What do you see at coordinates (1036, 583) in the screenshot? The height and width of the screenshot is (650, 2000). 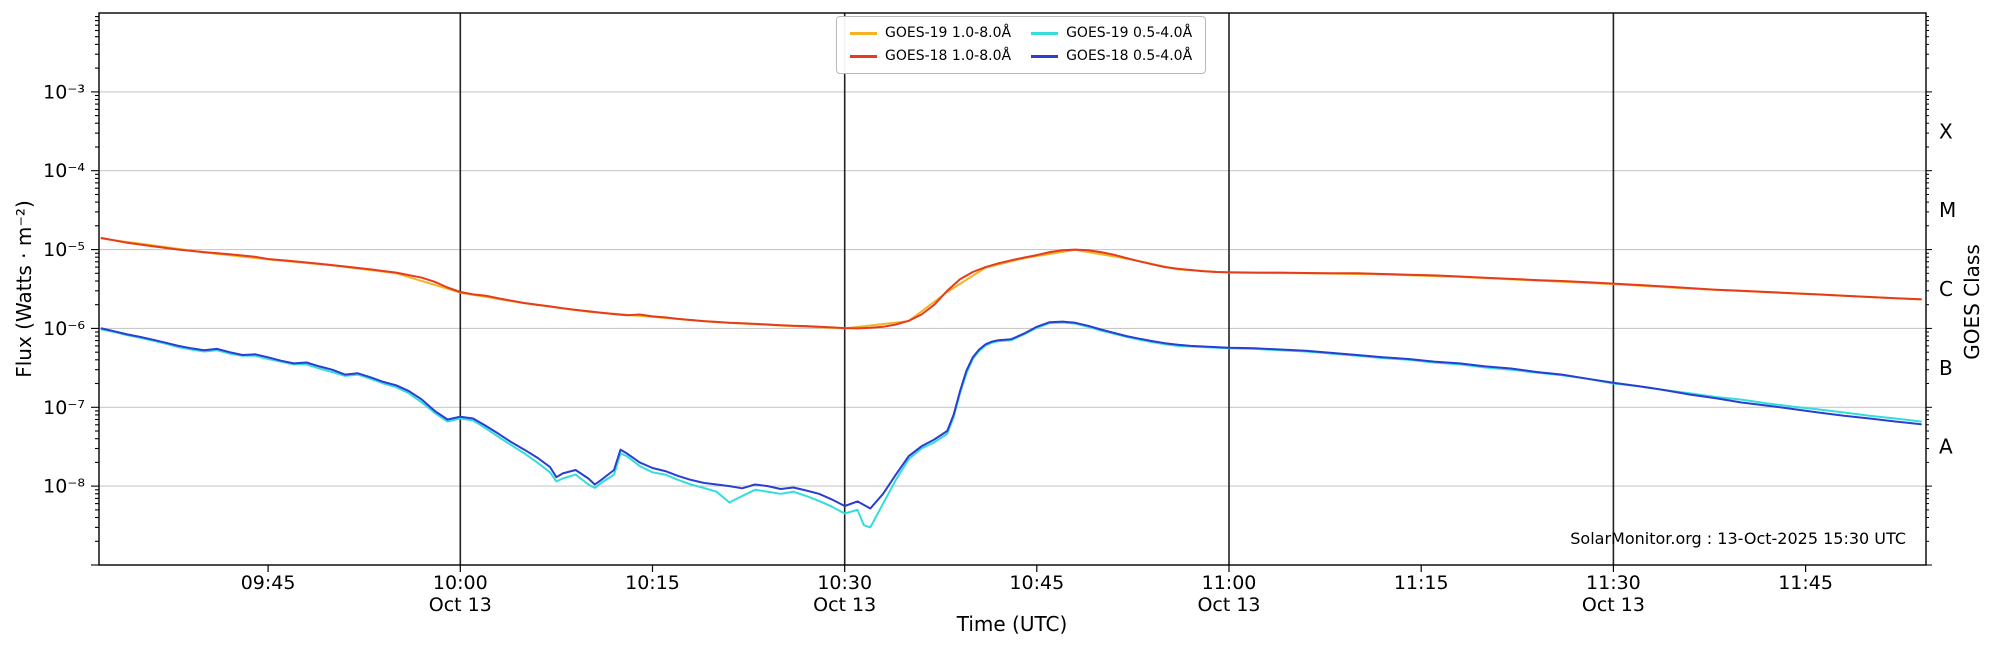 I see `x-tick-label: 10:45` at bounding box center [1036, 583].